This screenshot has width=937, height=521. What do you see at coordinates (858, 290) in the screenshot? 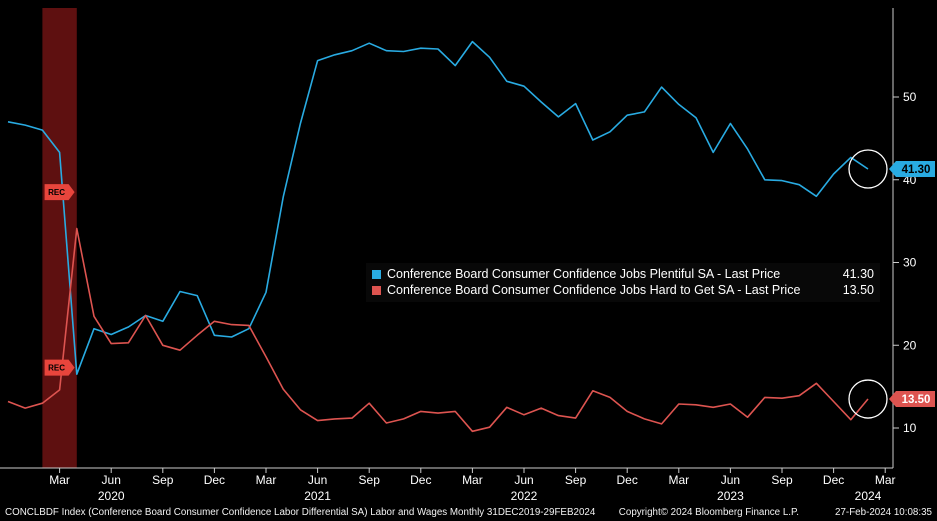
I see `legend-value-jobs-hard-to-get: 13.50` at bounding box center [858, 290].